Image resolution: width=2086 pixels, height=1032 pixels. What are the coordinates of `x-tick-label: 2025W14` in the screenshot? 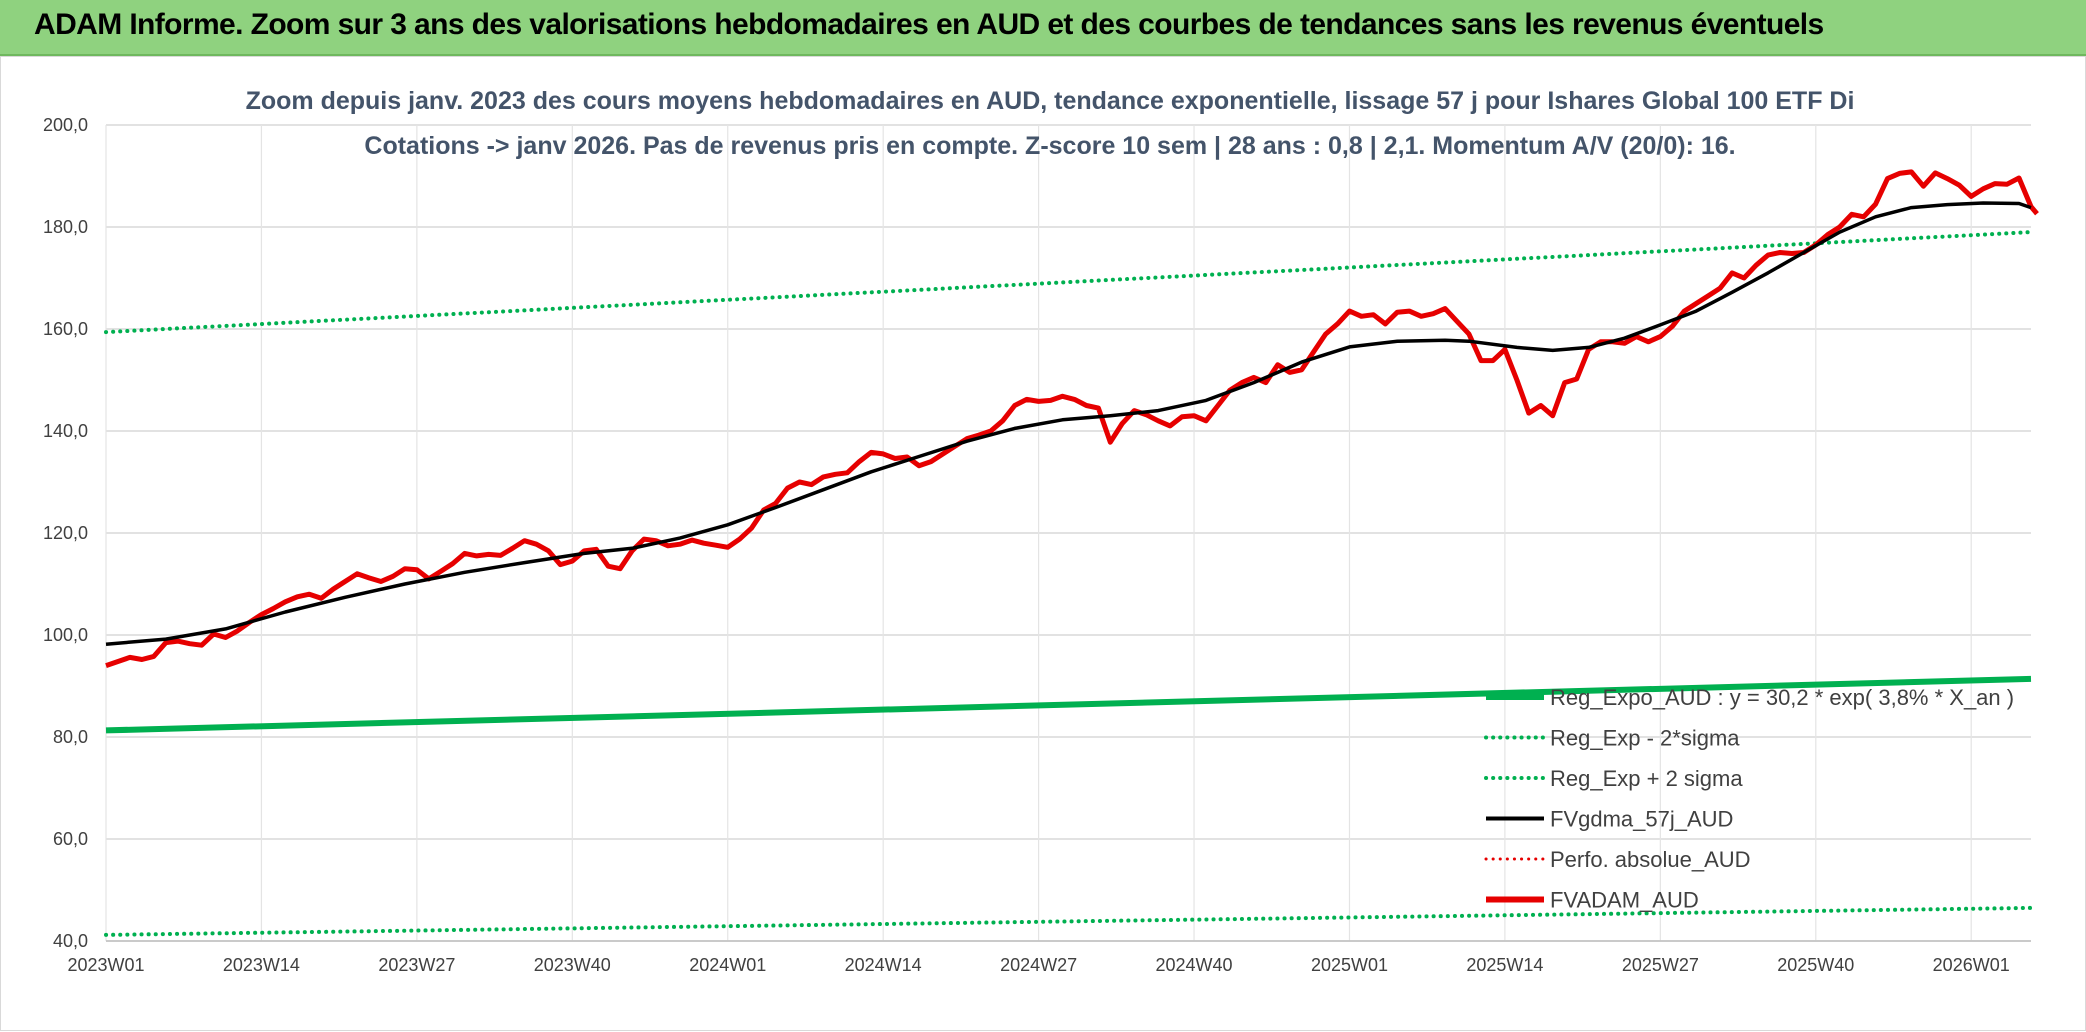 It's located at (1504, 965).